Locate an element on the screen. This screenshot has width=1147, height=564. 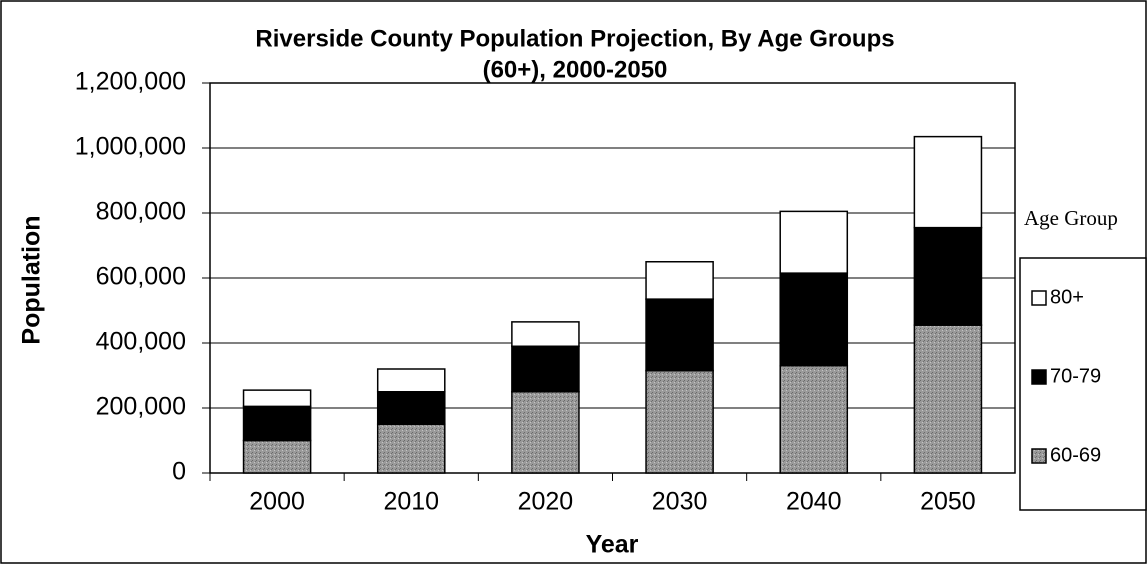
legend-label: 70-79 is located at coordinates (1075, 376).